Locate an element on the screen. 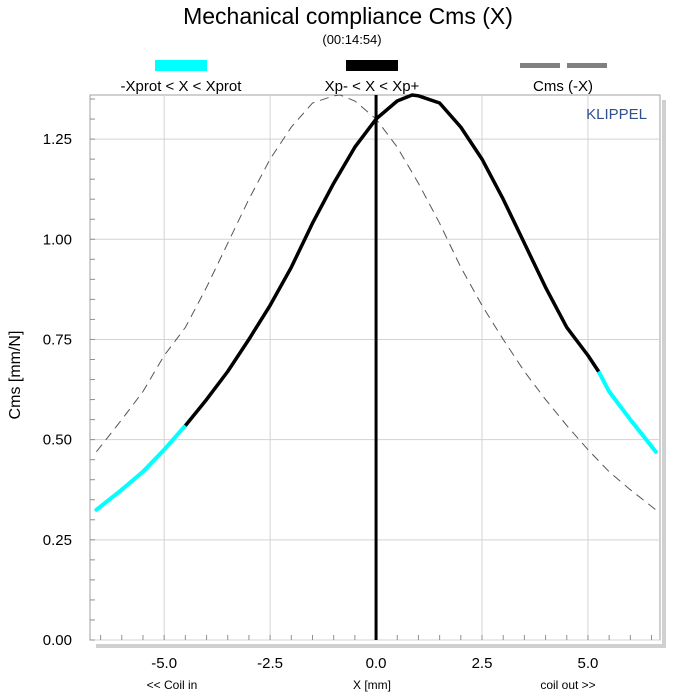  x-axis-label: X [mm] is located at coordinates (372, 685).